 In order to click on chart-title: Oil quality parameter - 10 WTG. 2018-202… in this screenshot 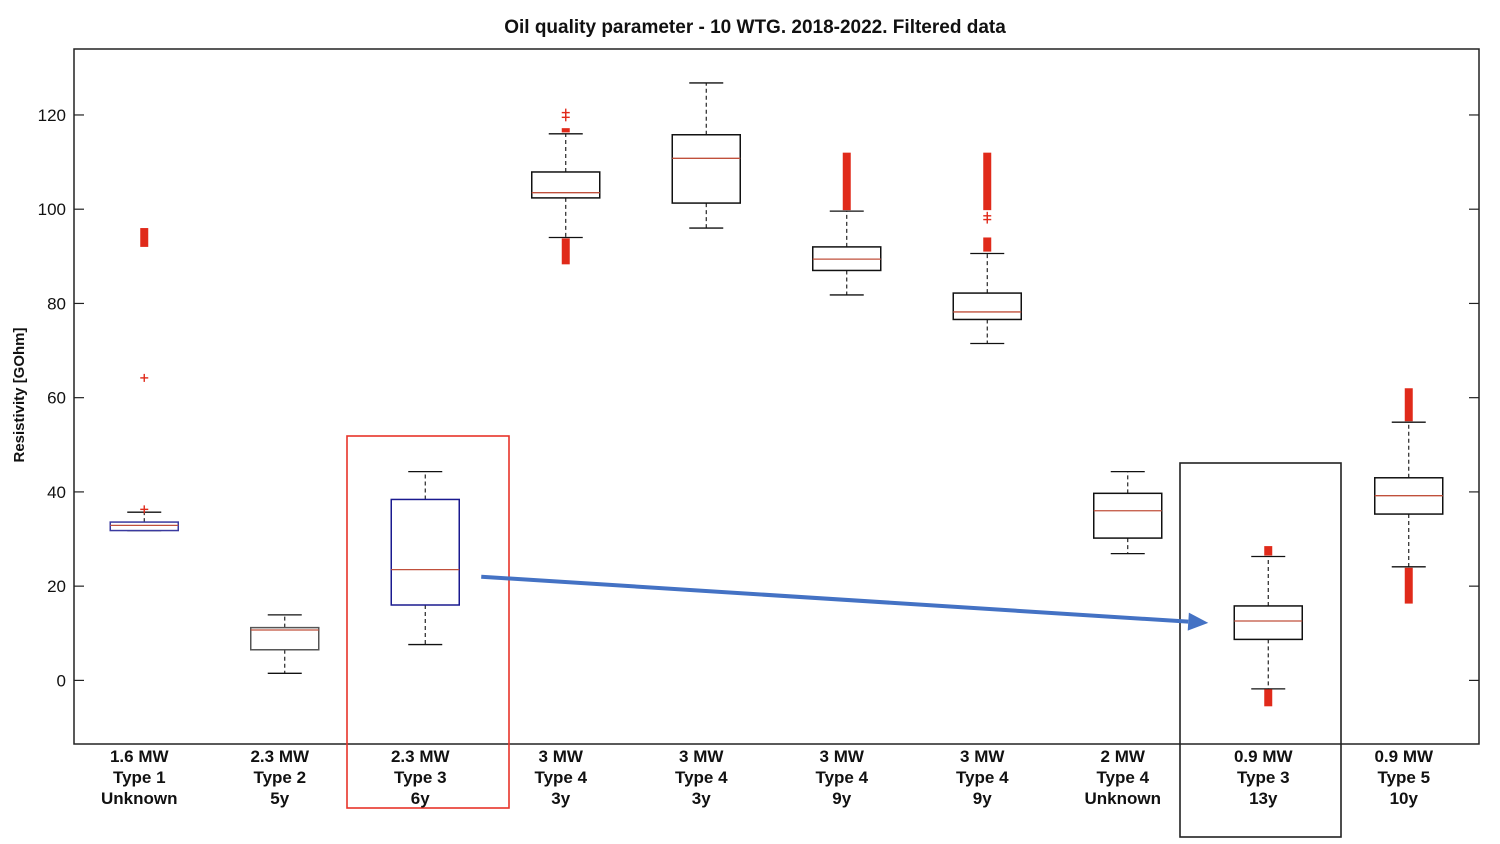, I will do `click(755, 27)`.